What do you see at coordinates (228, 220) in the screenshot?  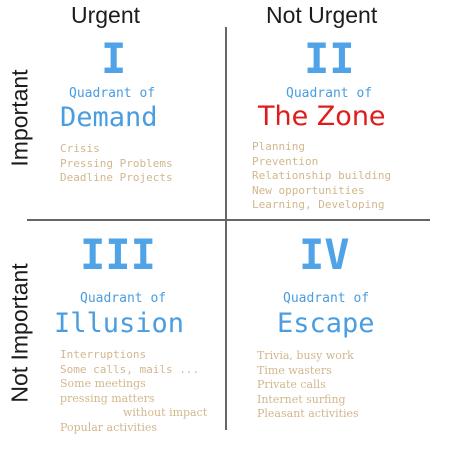 I see `horizontal-divider` at bounding box center [228, 220].